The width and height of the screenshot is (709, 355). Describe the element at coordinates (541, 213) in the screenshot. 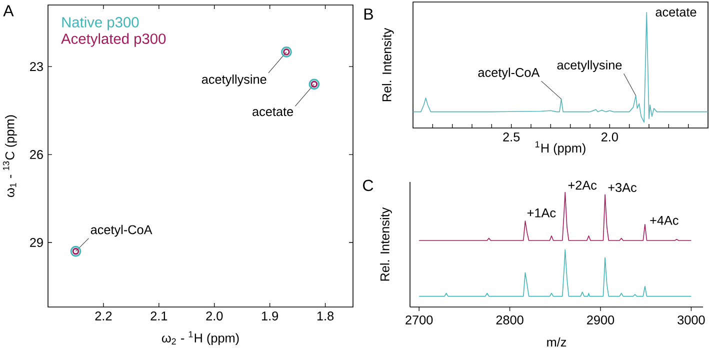

I see `annotation: +1Ac` at that location.